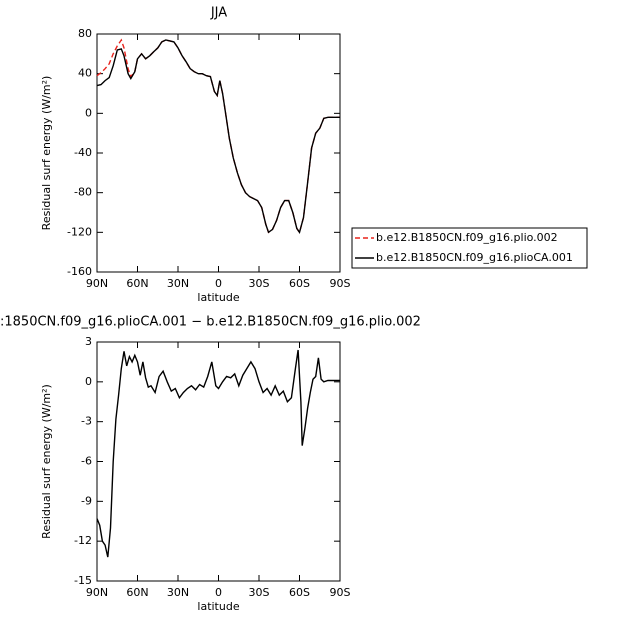  I want to click on legend-label: b.e12.B1850CN.f09_g16.plioCA.001, so click(474, 257).